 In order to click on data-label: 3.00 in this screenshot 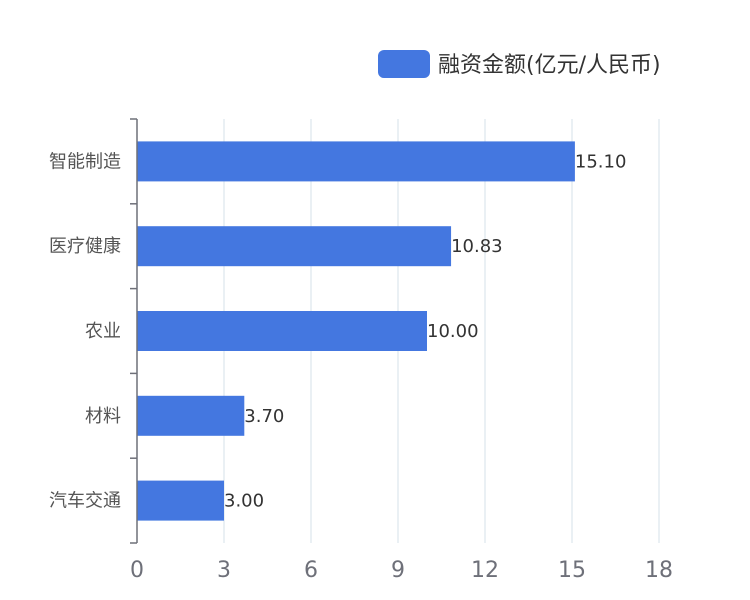, I will do `click(244, 501)`.